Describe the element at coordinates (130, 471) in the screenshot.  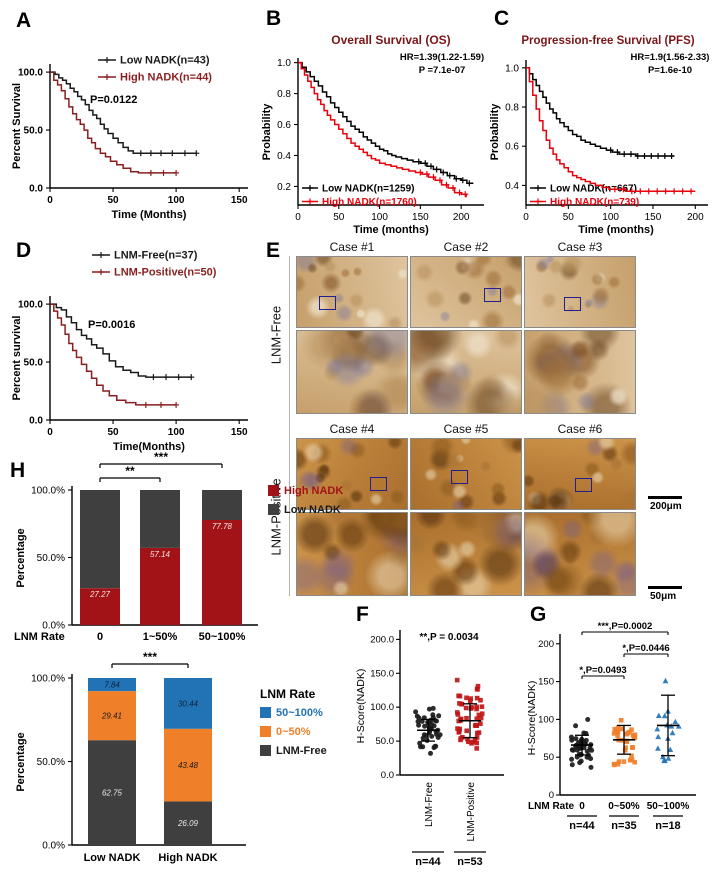
I see `sig-label: **` at that location.